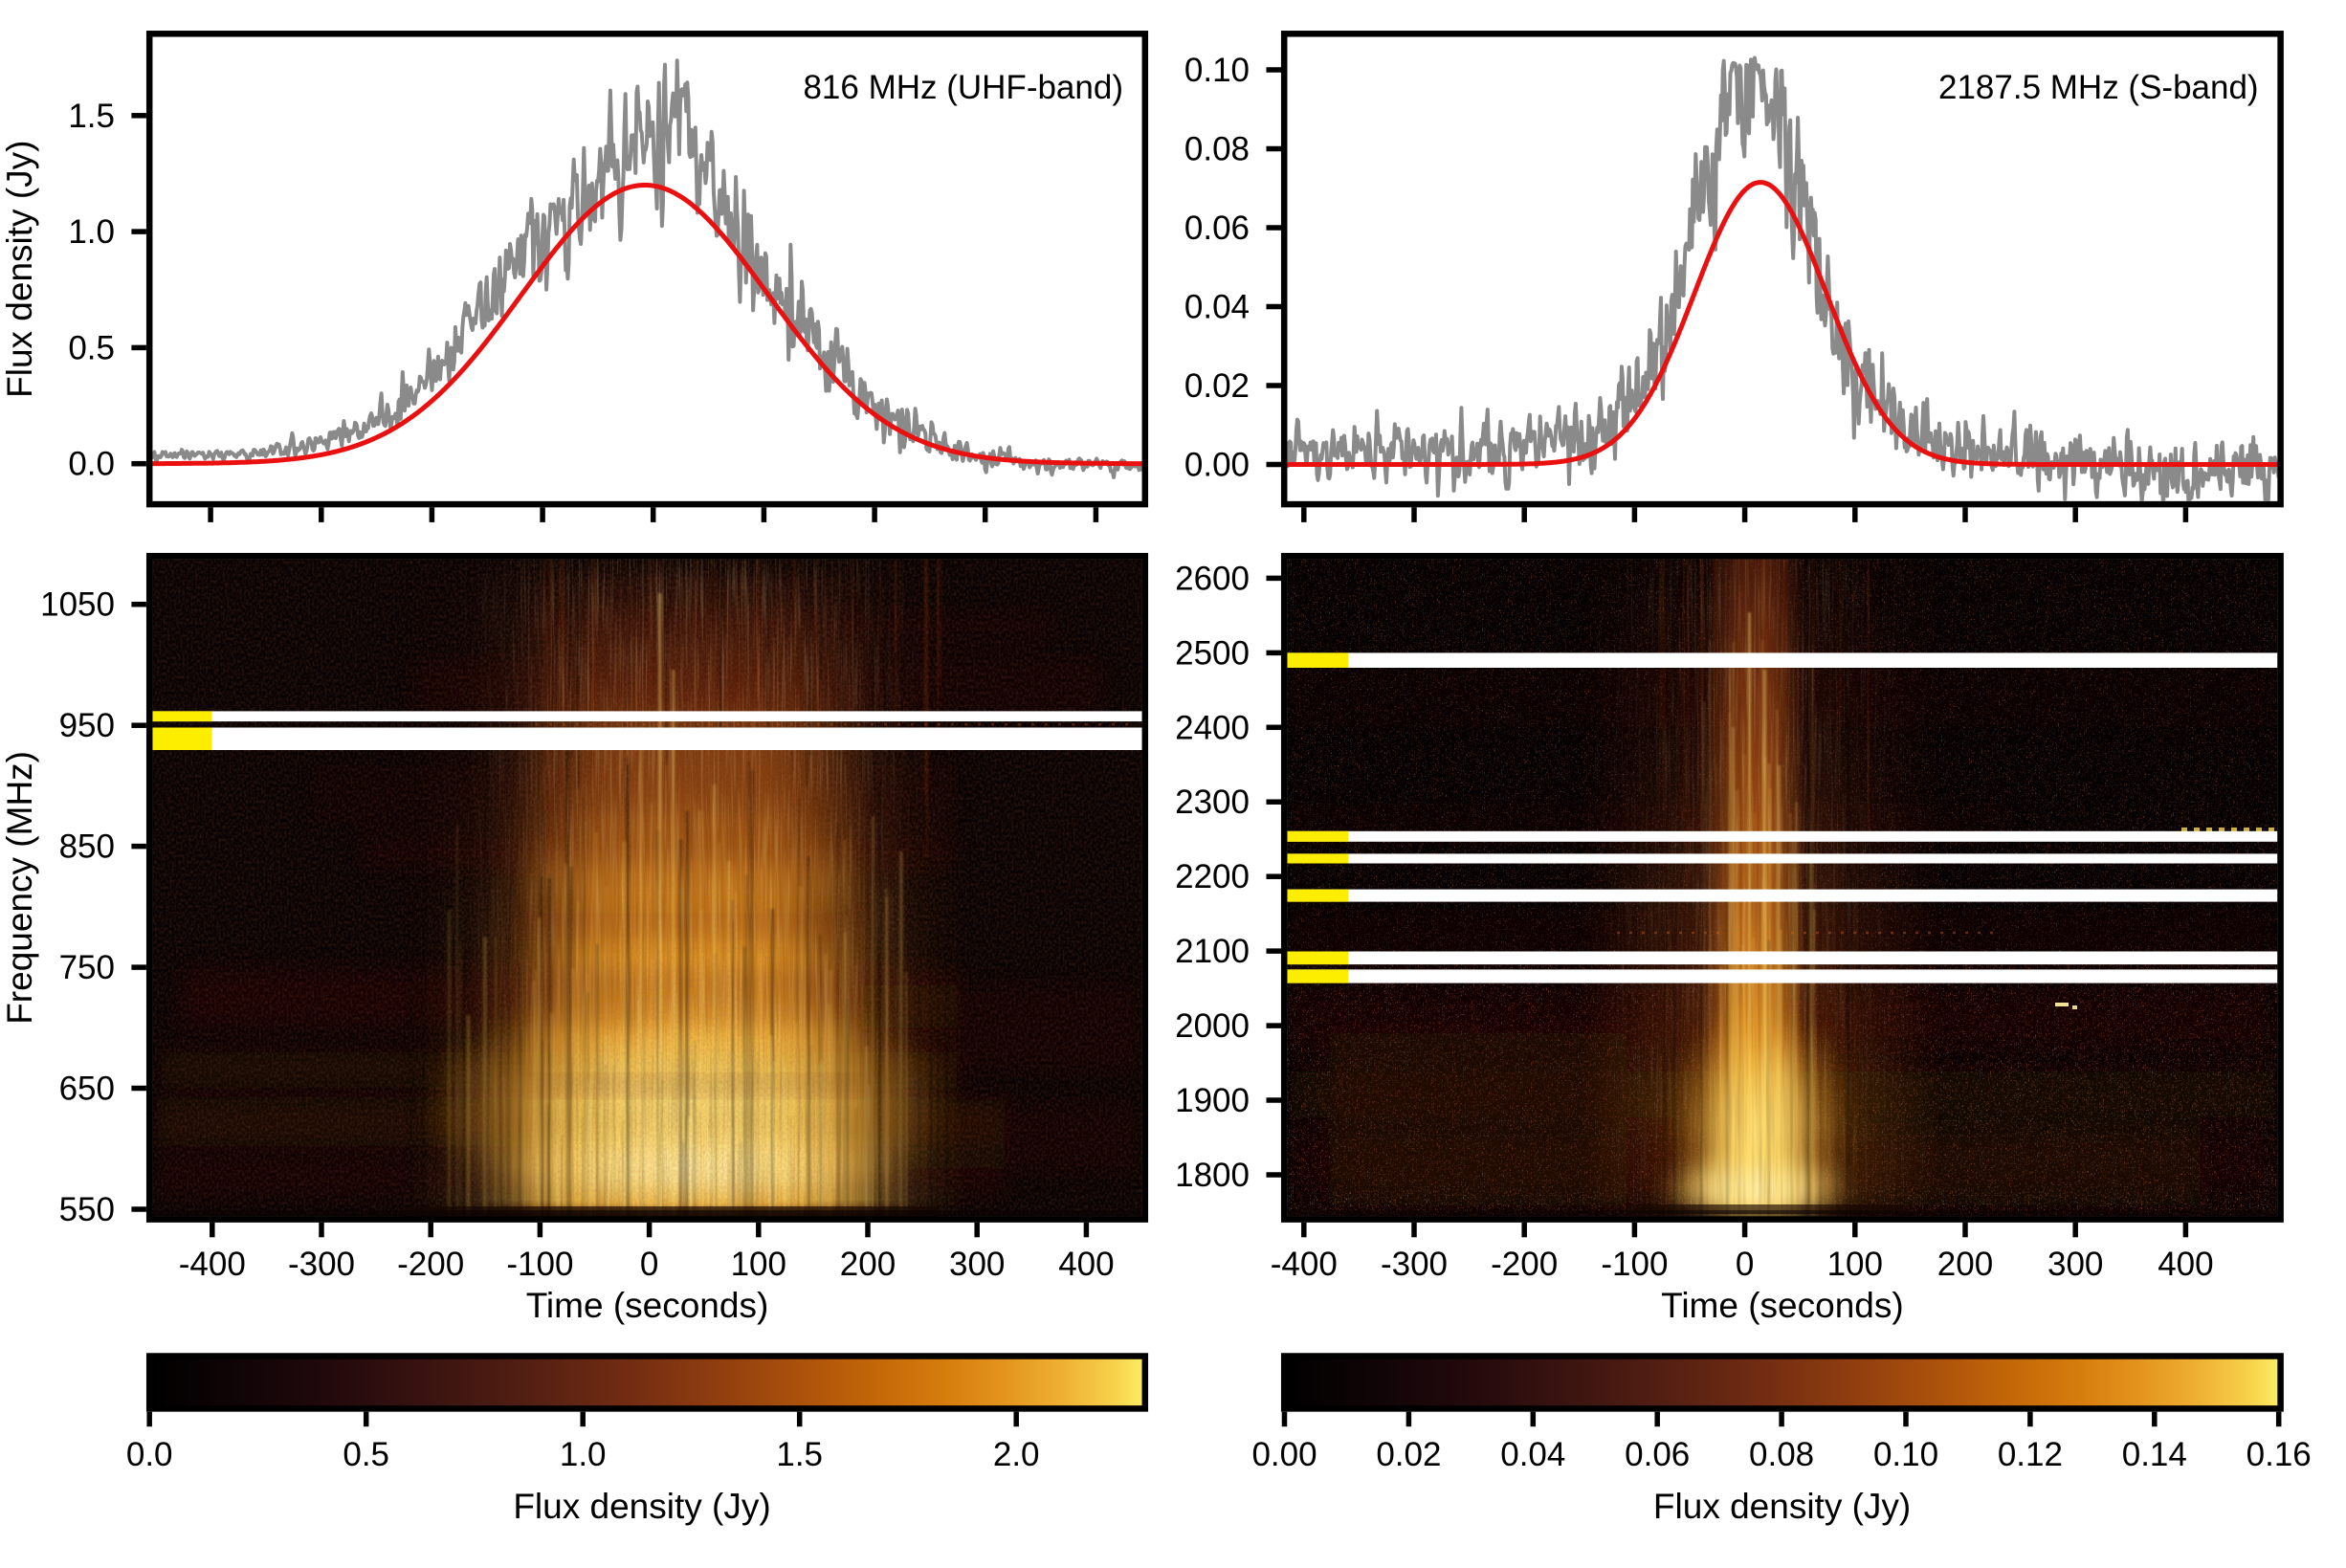  What do you see at coordinates (1212, 578) in the screenshot?
I see `svg-text: 2600` at bounding box center [1212, 578].